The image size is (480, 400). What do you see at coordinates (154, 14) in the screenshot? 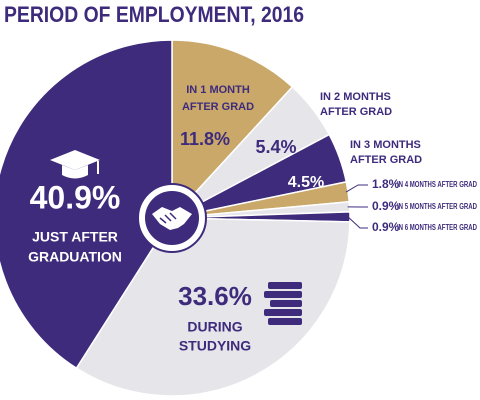
I see `chart-title: PERIOD OF EMPLOYMENT, 2016` at bounding box center [154, 14].